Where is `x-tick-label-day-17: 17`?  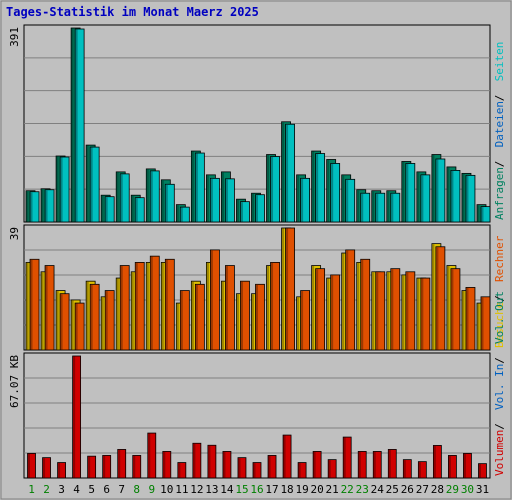 x-tick-label-day-17: 17 is located at coordinates (271, 489).